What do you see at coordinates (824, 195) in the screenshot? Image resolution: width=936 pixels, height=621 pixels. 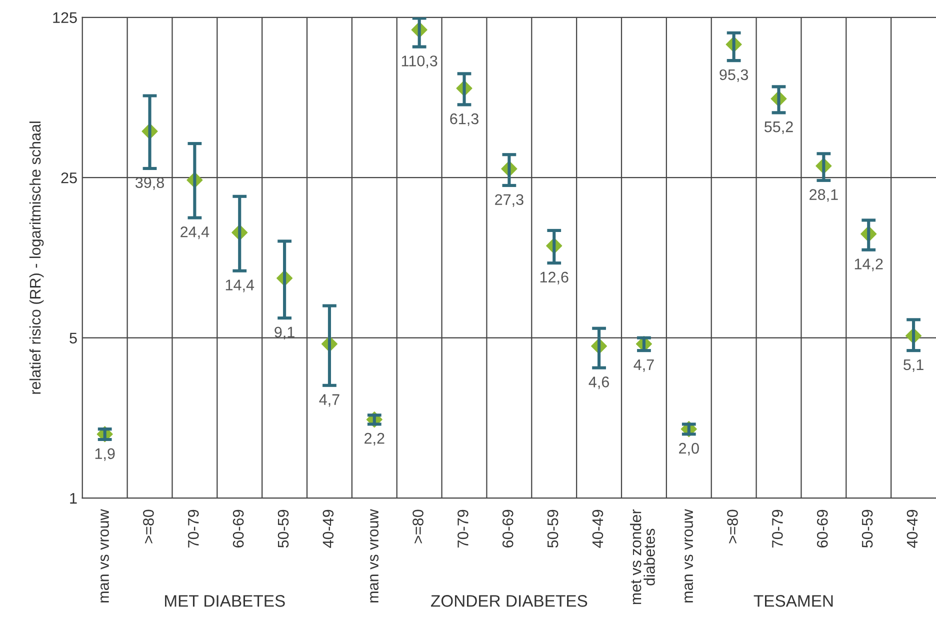 I see `data-label: 28,1` at bounding box center [824, 195].